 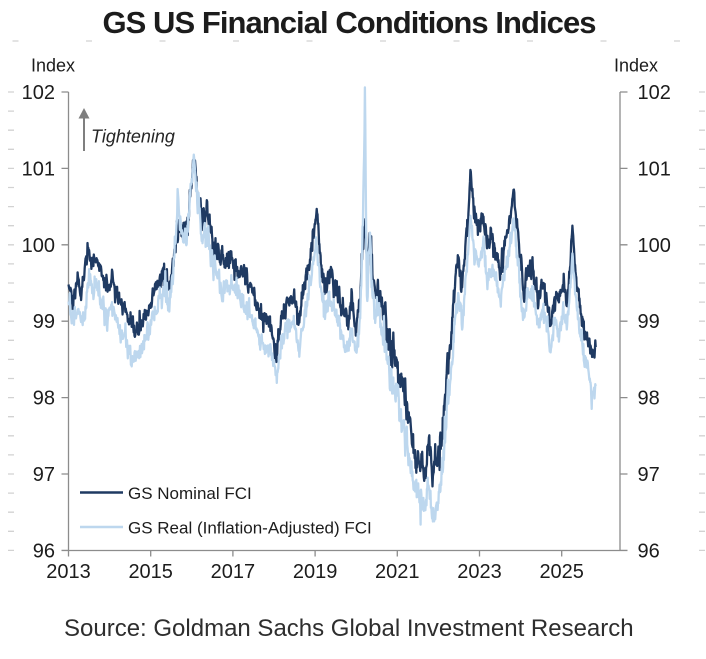 I want to click on svg-text: 2019, so click(x=315, y=572).